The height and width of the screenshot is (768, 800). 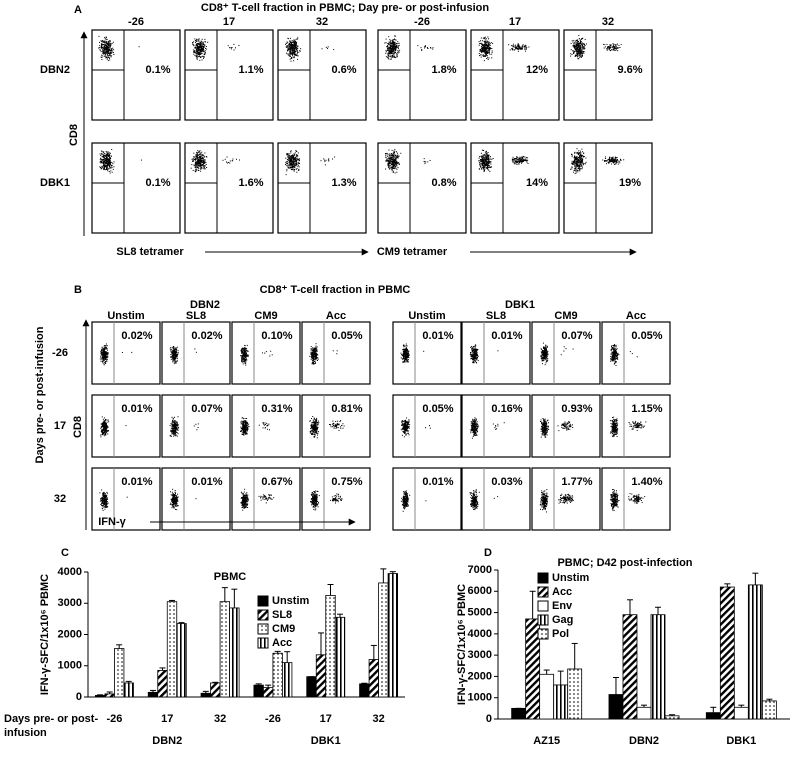 I want to click on day-label: 17, so click(x=515, y=22).